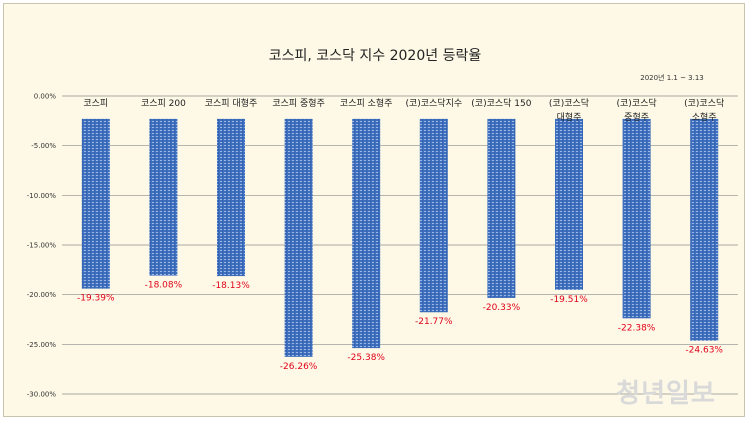 This screenshot has width=750, height=423. Describe the element at coordinates (569, 300) in the screenshot. I see `data-label: -19.51%` at that location.